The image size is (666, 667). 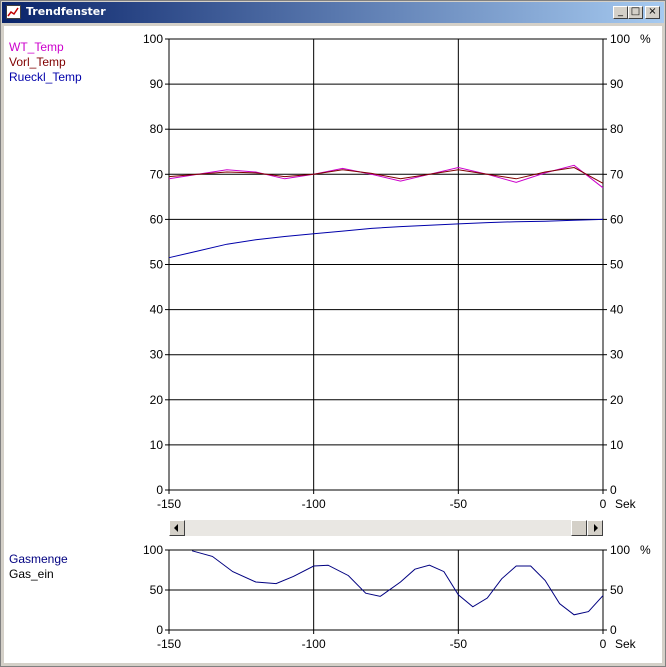 What do you see at coordinates (45, 77) in the screenshot?
I see `legend-rueckl-temp: Rueckl_Temp` at bounding box center [45, 77].